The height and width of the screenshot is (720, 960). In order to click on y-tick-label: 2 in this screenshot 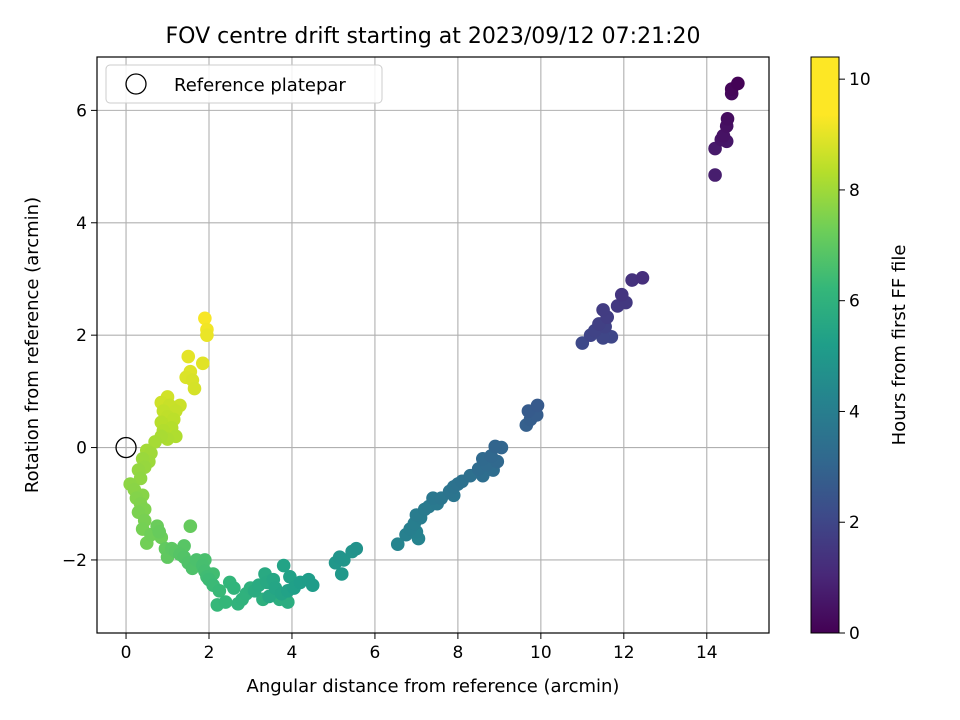, I will do `click(81, 336)`.